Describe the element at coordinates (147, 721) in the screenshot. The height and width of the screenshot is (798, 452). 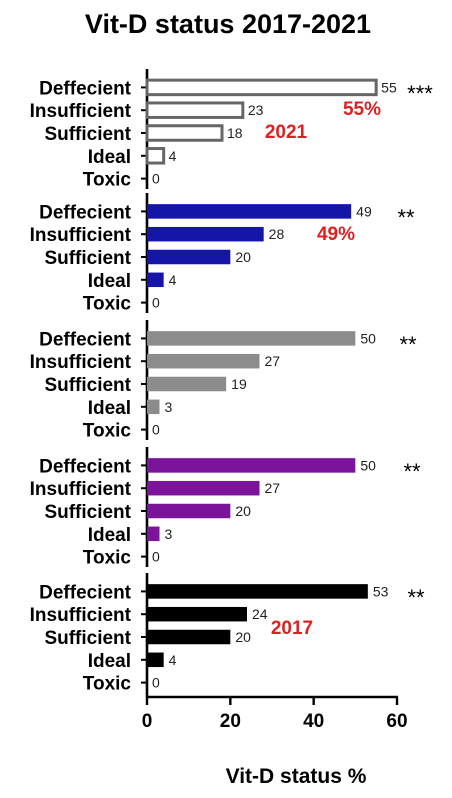
I see `x-tick-label: 0` at that location.